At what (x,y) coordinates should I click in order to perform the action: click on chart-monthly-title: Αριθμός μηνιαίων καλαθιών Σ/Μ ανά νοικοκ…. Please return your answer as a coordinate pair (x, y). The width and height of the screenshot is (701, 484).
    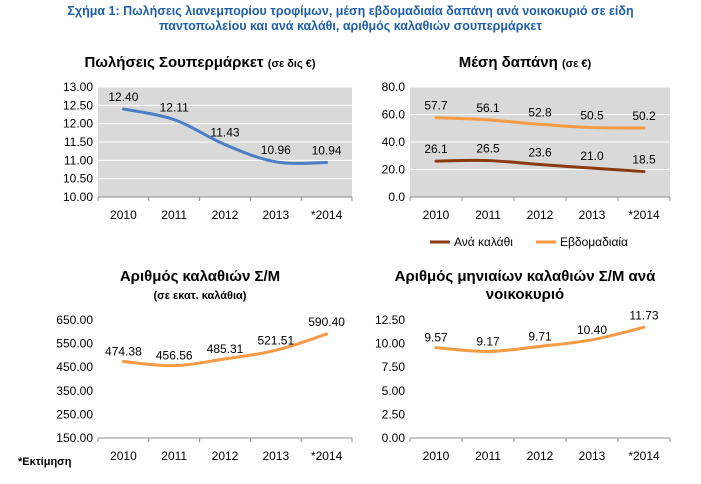
    Looking at the image, I should click on (525, 286).